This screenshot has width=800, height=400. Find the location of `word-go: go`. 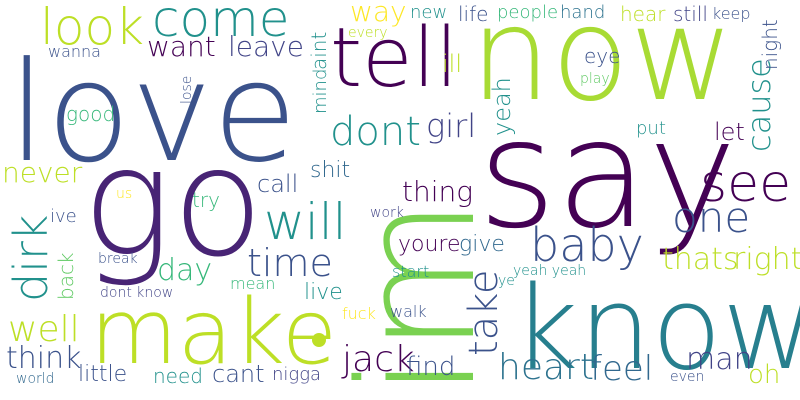

word-go: go is located at coordinates (173, 203).